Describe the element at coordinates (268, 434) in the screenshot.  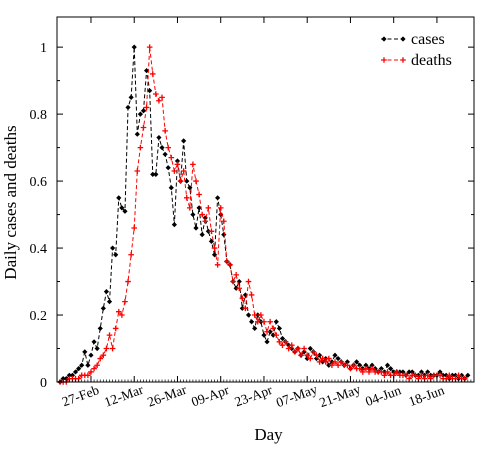
I see `x-axis-label: Day` at that location.